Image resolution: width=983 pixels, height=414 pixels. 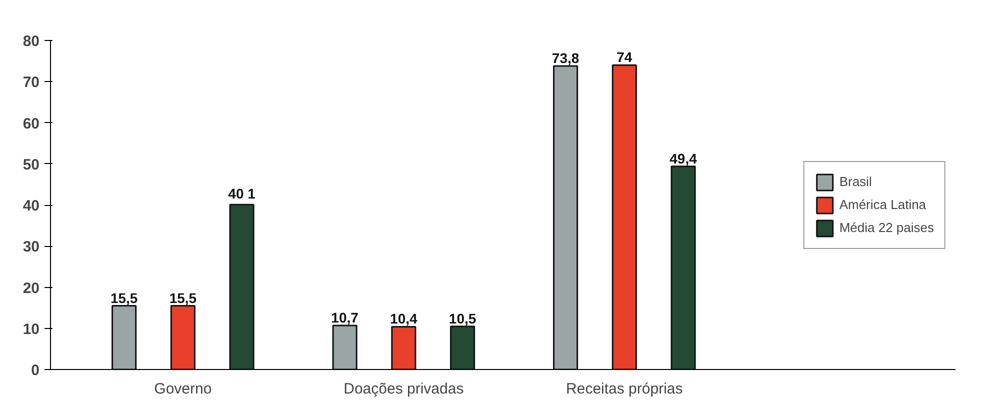 I want to click on y-tick-label: 0, so click(x=35, y=370).